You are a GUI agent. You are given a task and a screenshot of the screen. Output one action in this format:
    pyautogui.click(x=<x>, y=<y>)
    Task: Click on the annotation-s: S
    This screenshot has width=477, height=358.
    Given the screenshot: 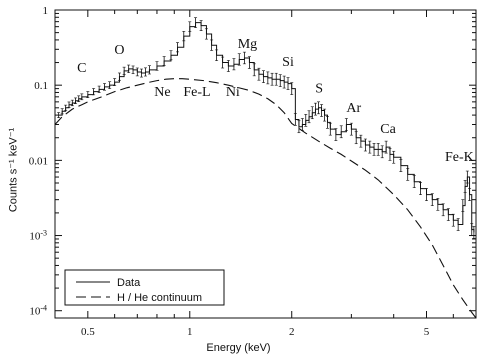 What is the action you would take?
    pyautogui.click(x=319, y=88)
    